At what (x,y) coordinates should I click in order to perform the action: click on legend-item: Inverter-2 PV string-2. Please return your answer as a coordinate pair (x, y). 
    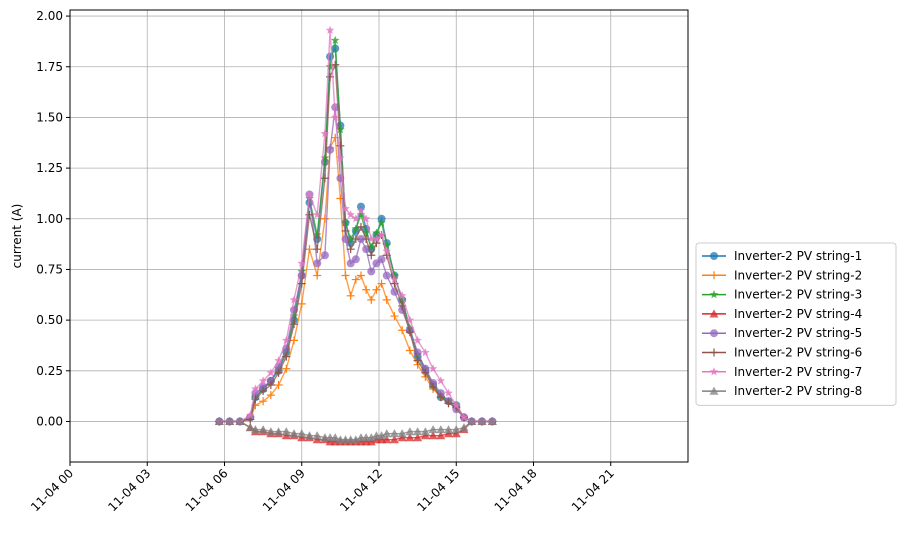
    Looking at the image, I should click on (782, 275).